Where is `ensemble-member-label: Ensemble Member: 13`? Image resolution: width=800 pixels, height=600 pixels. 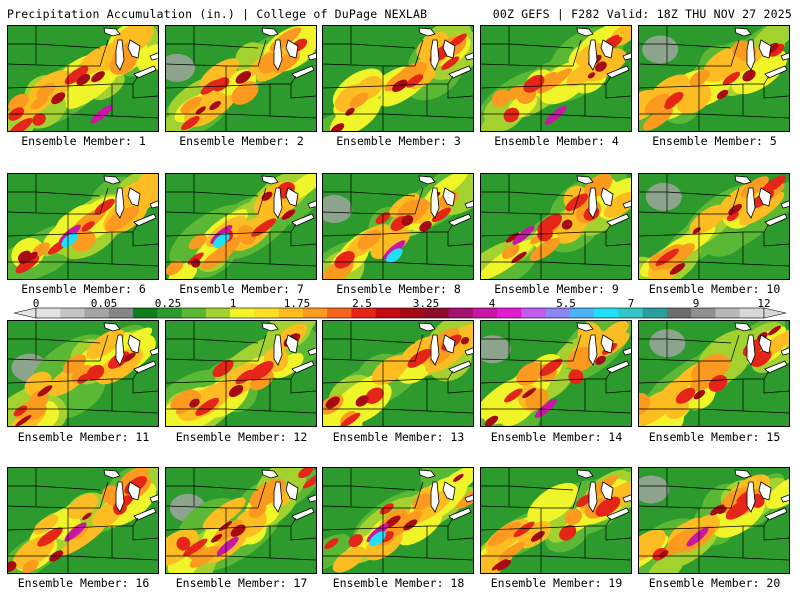
ensemble-member-label: Ensemble Member: 13 is located at coordinates (398, 437).